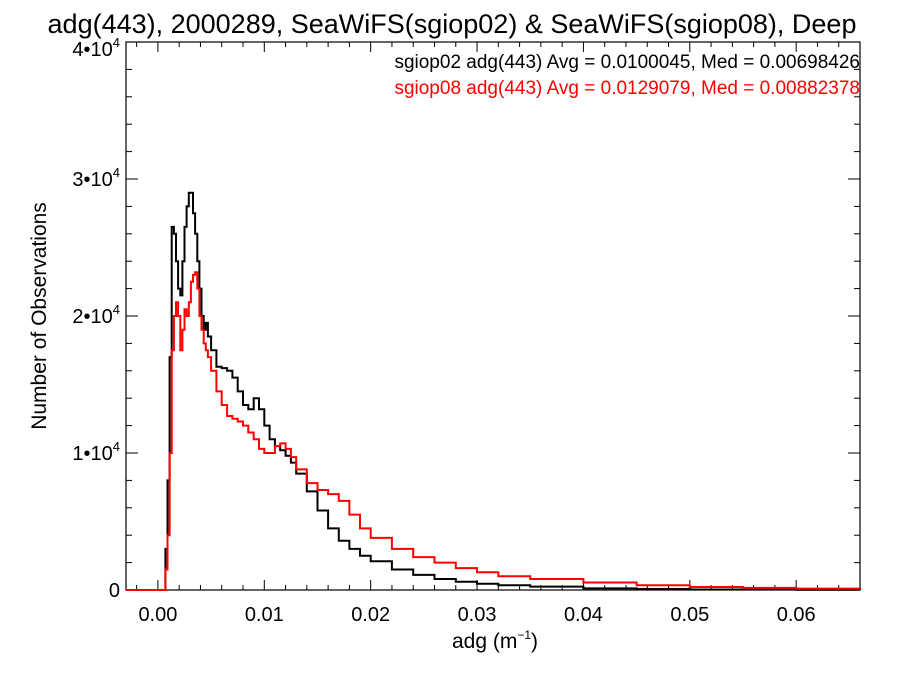 This screenshot has height=675, width=900. I want to click on y-tick-label: 3•104, so click(96, 178).